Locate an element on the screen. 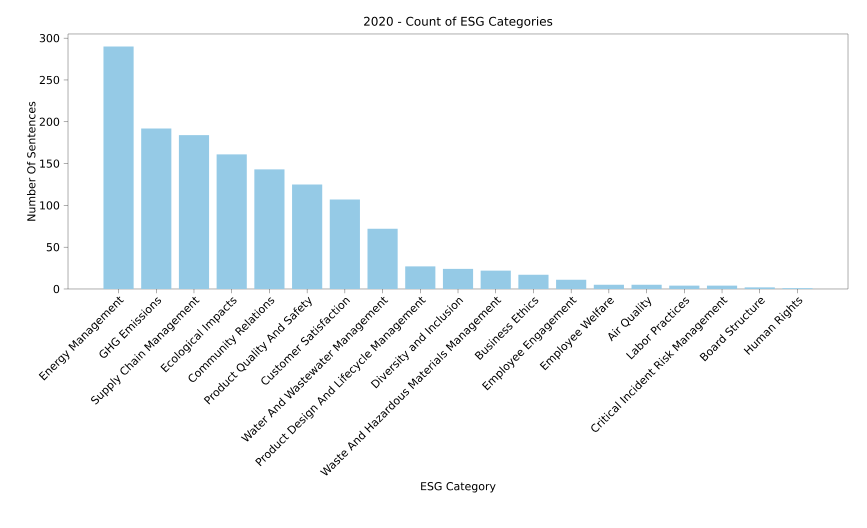 The image size is (867, 528). x-axis-title: ESG Category is located at coordinates (458, 487).